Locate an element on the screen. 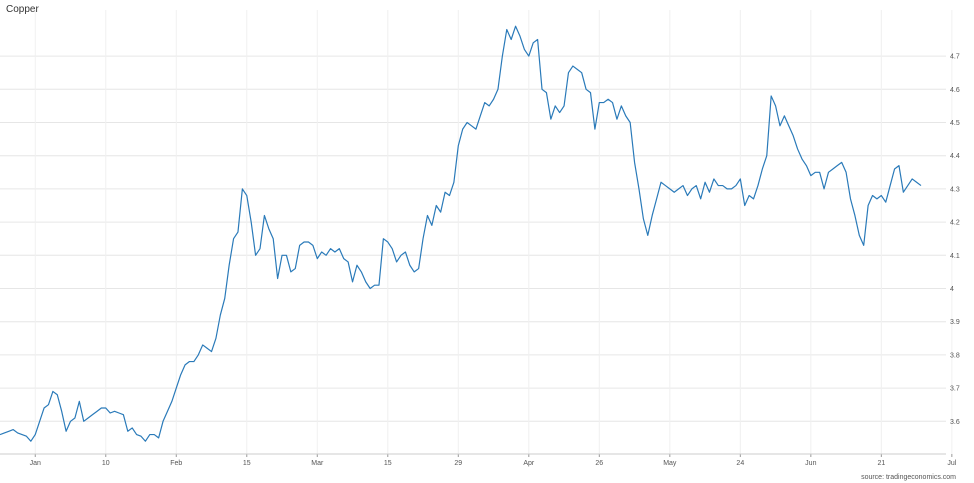 The image size is (974, 483). y-tick-label: 4.1 is located at coordinates (955, 256).